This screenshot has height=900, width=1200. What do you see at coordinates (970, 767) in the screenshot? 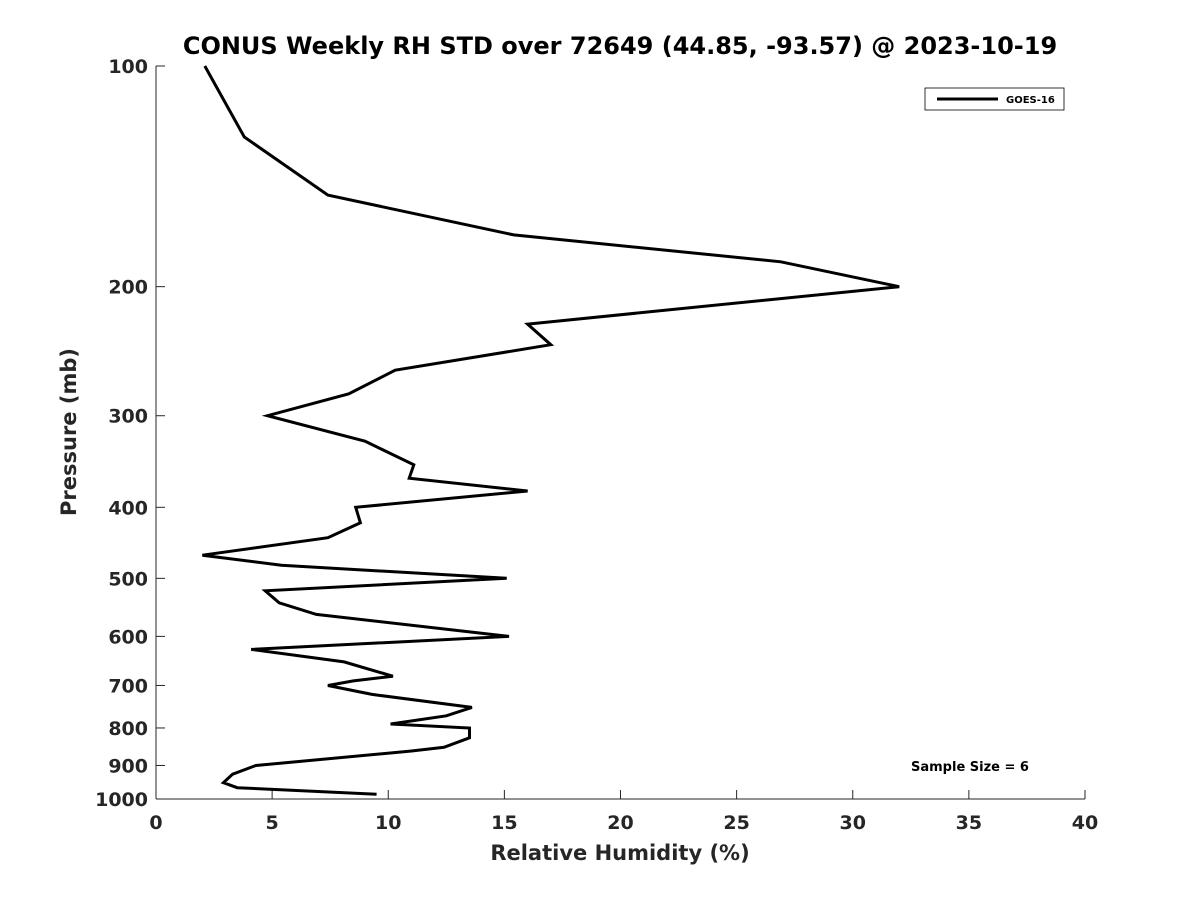
I see `sample-size-annotation: Sample Size = 6` at bounding box center [970, 767].